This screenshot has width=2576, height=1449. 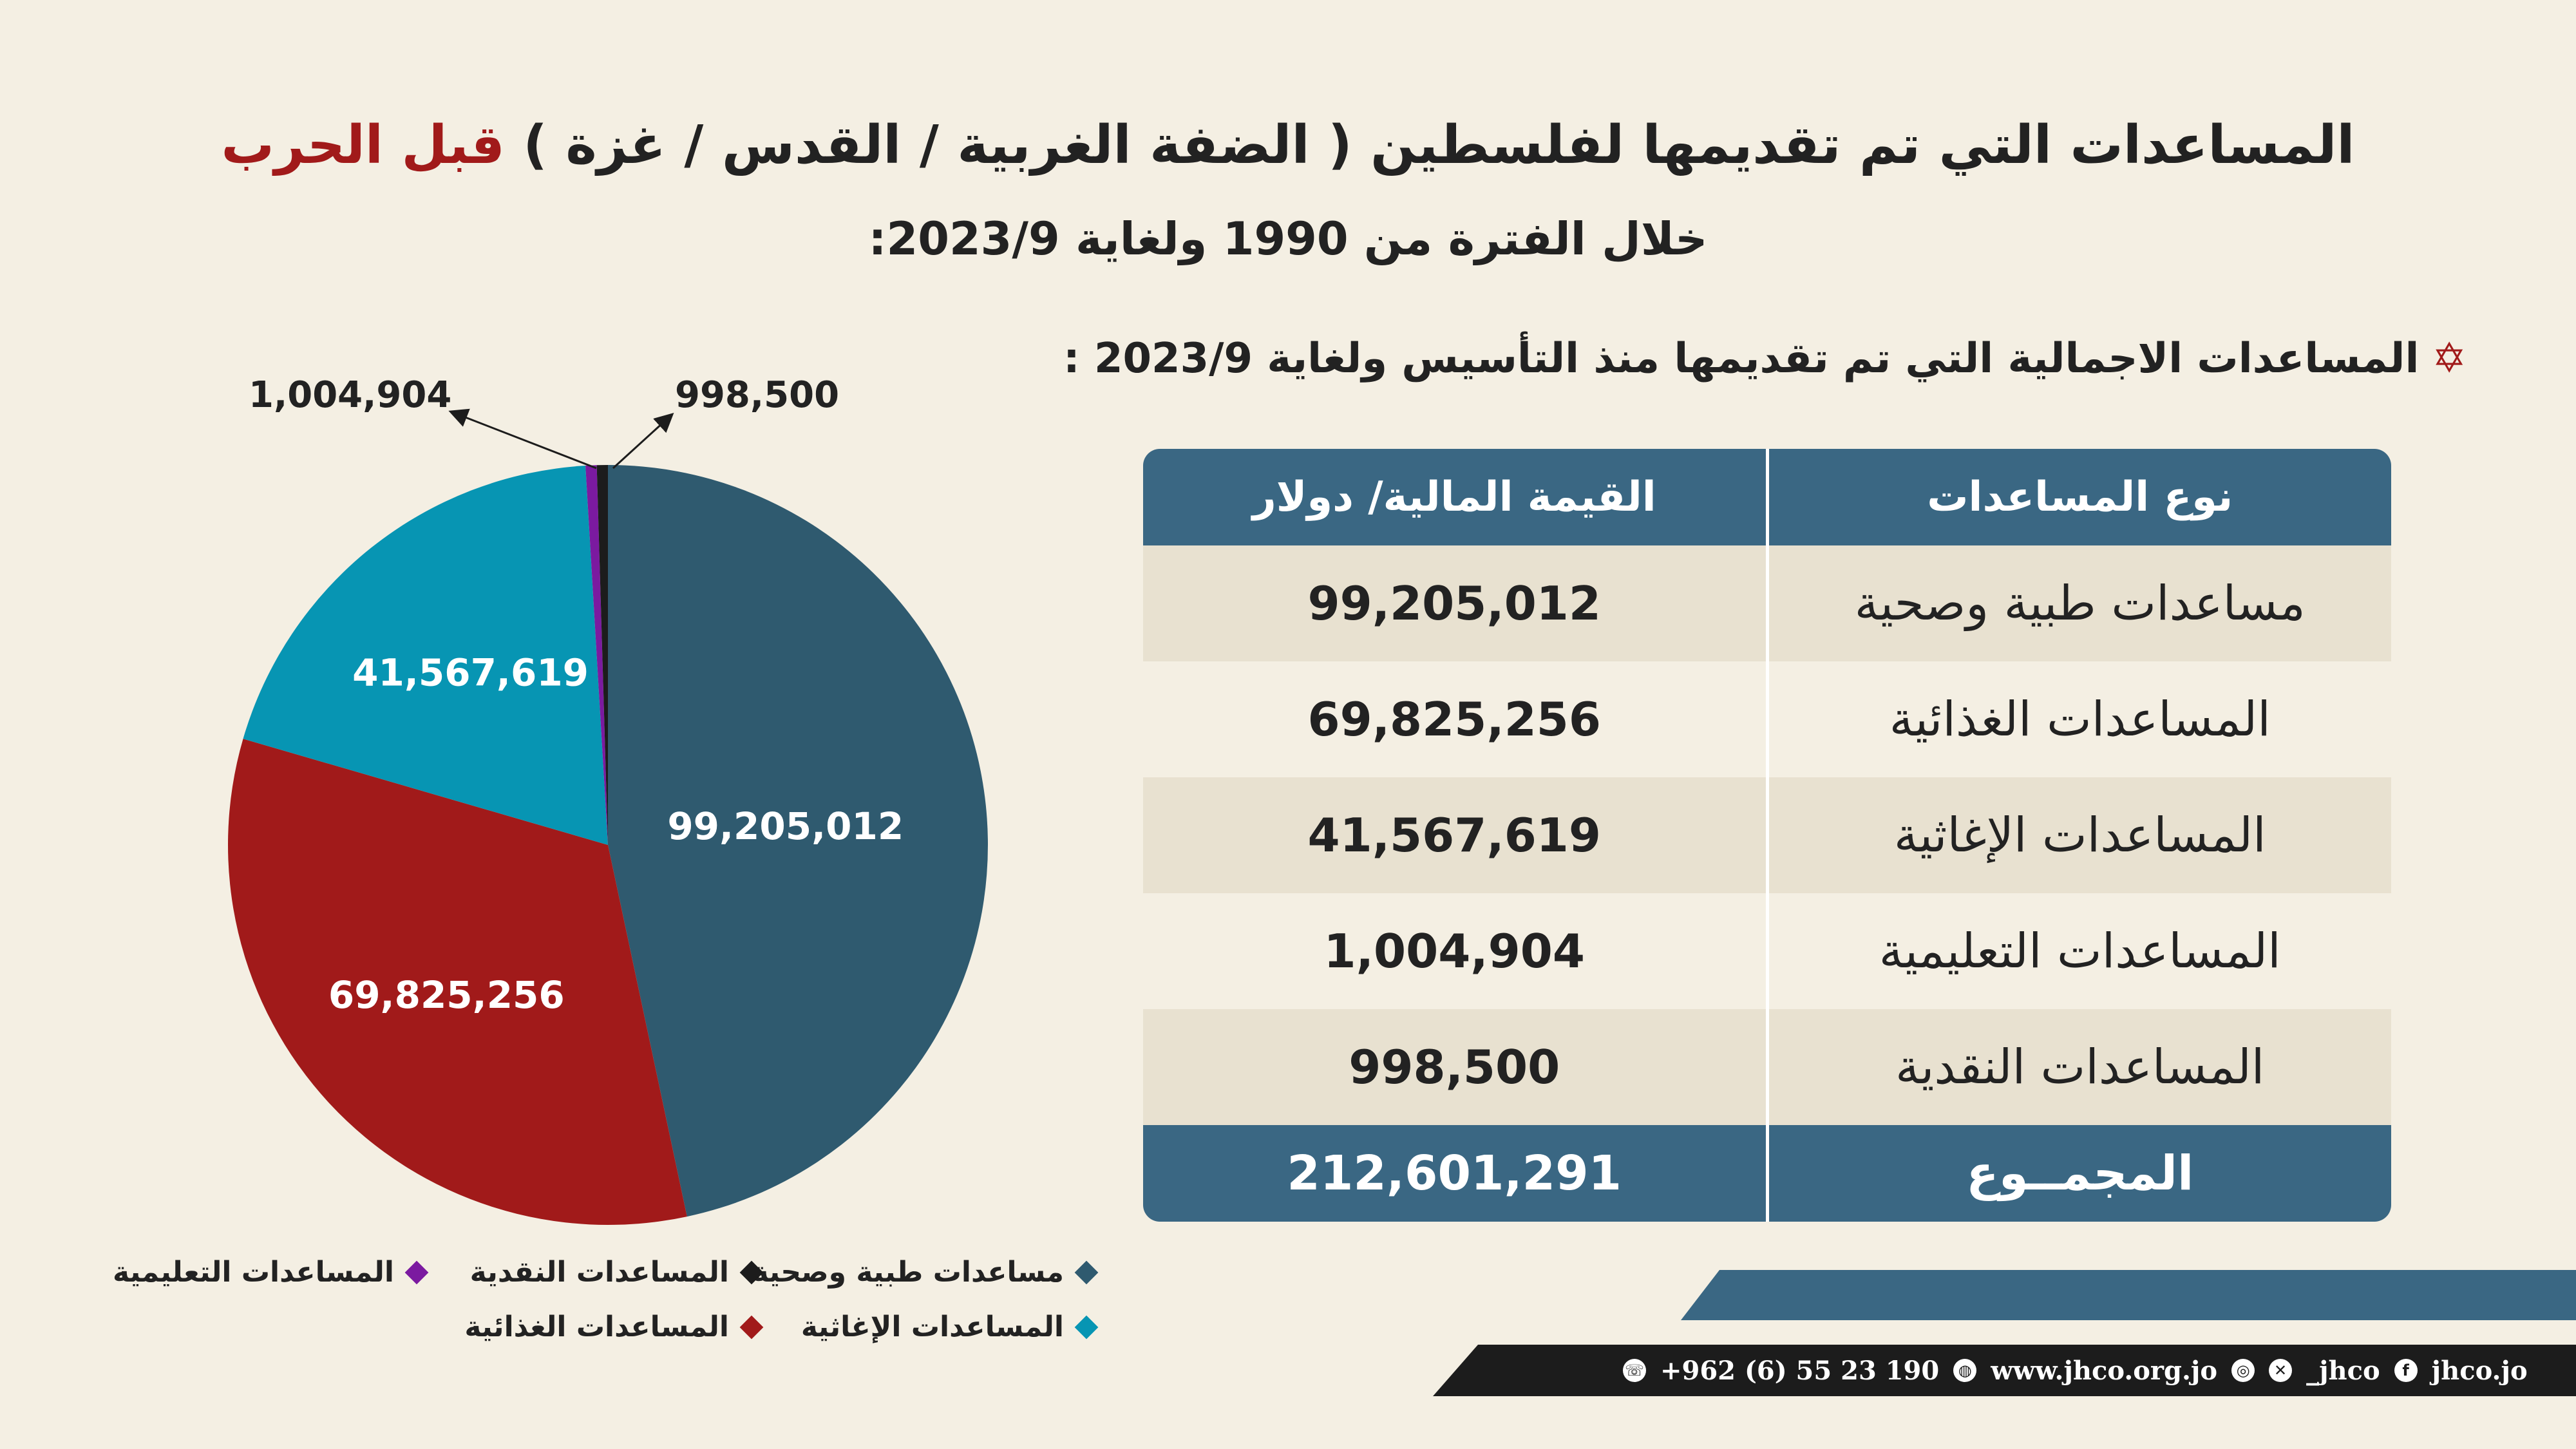 What do you see at coordinates (2450, 359) in the screenshot?
I see `star-icon: ✡` at bounding box center [2450, 359].